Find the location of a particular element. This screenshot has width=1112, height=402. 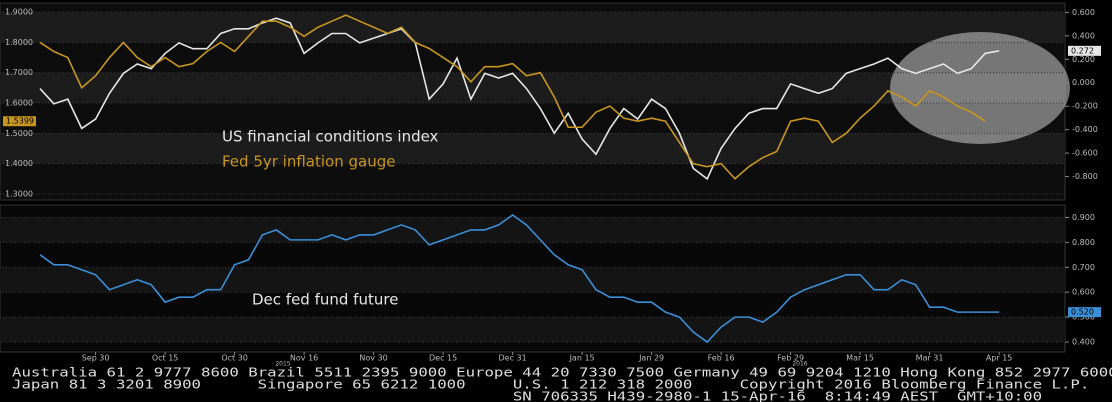

footer-text: Singapore 65 6212 1000 is located at coordinates (362, 385).